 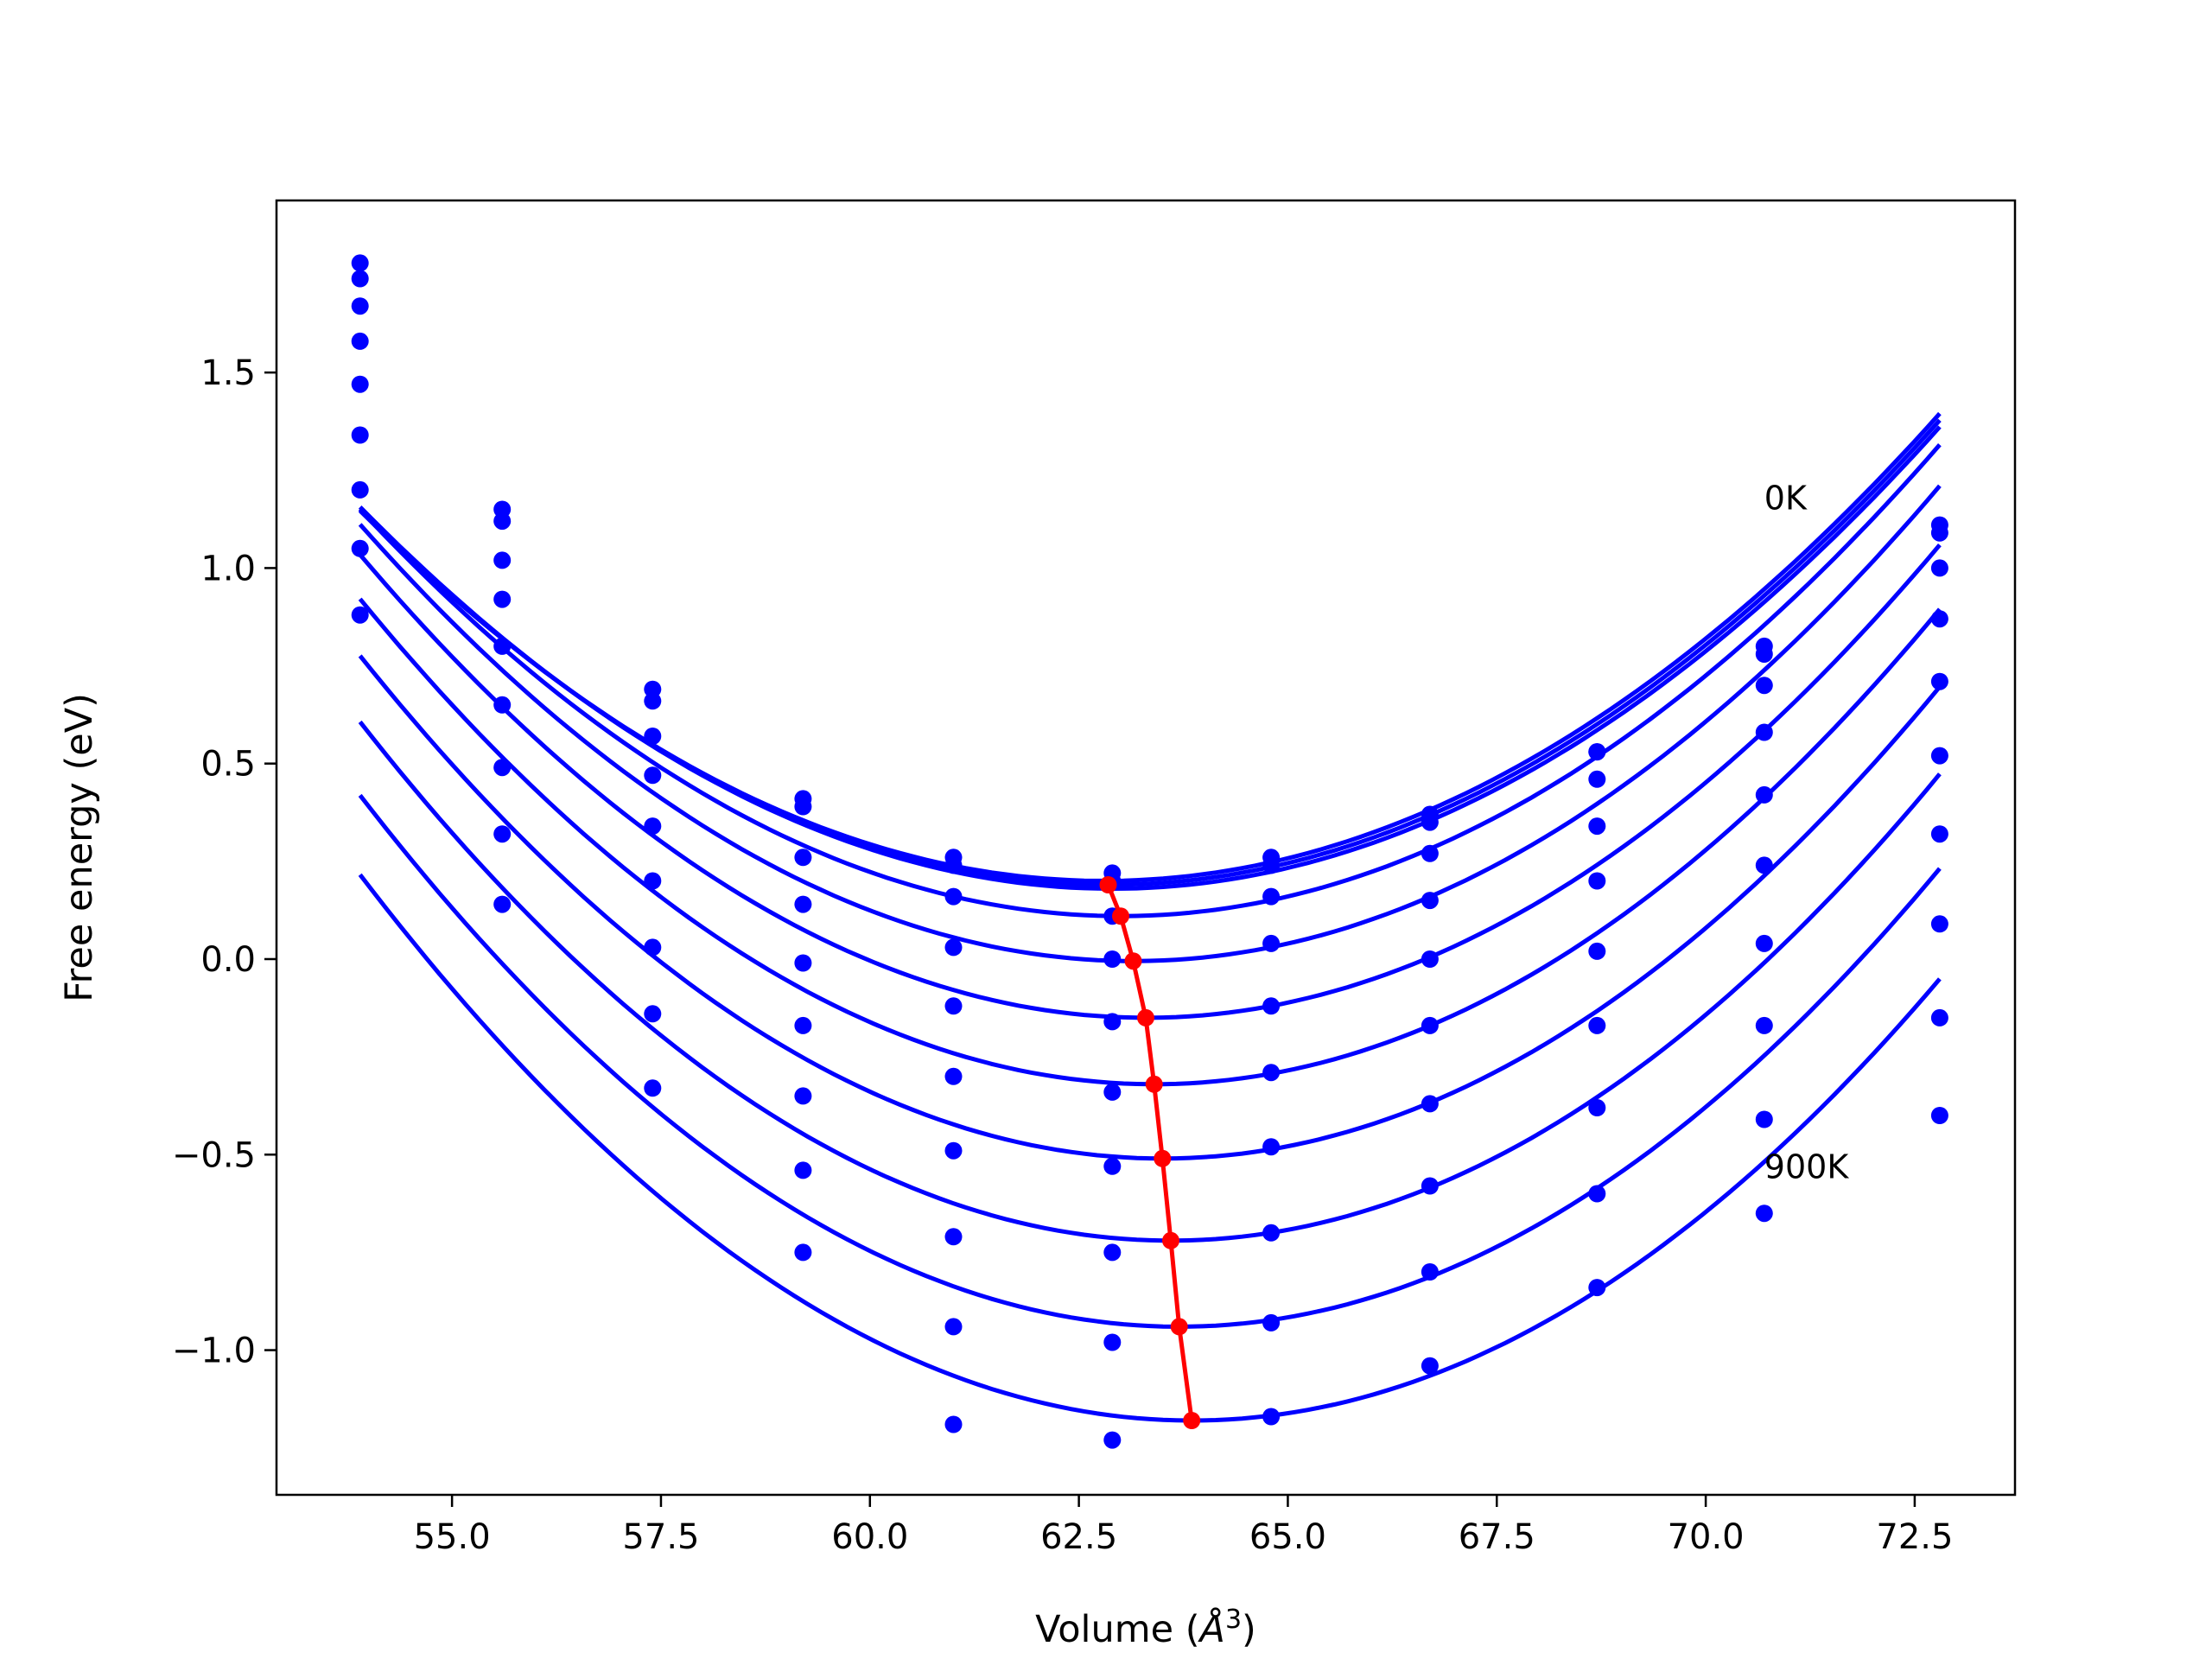 I want to click on y-tick-label-1: 1.0, so click(x=228, y=568).